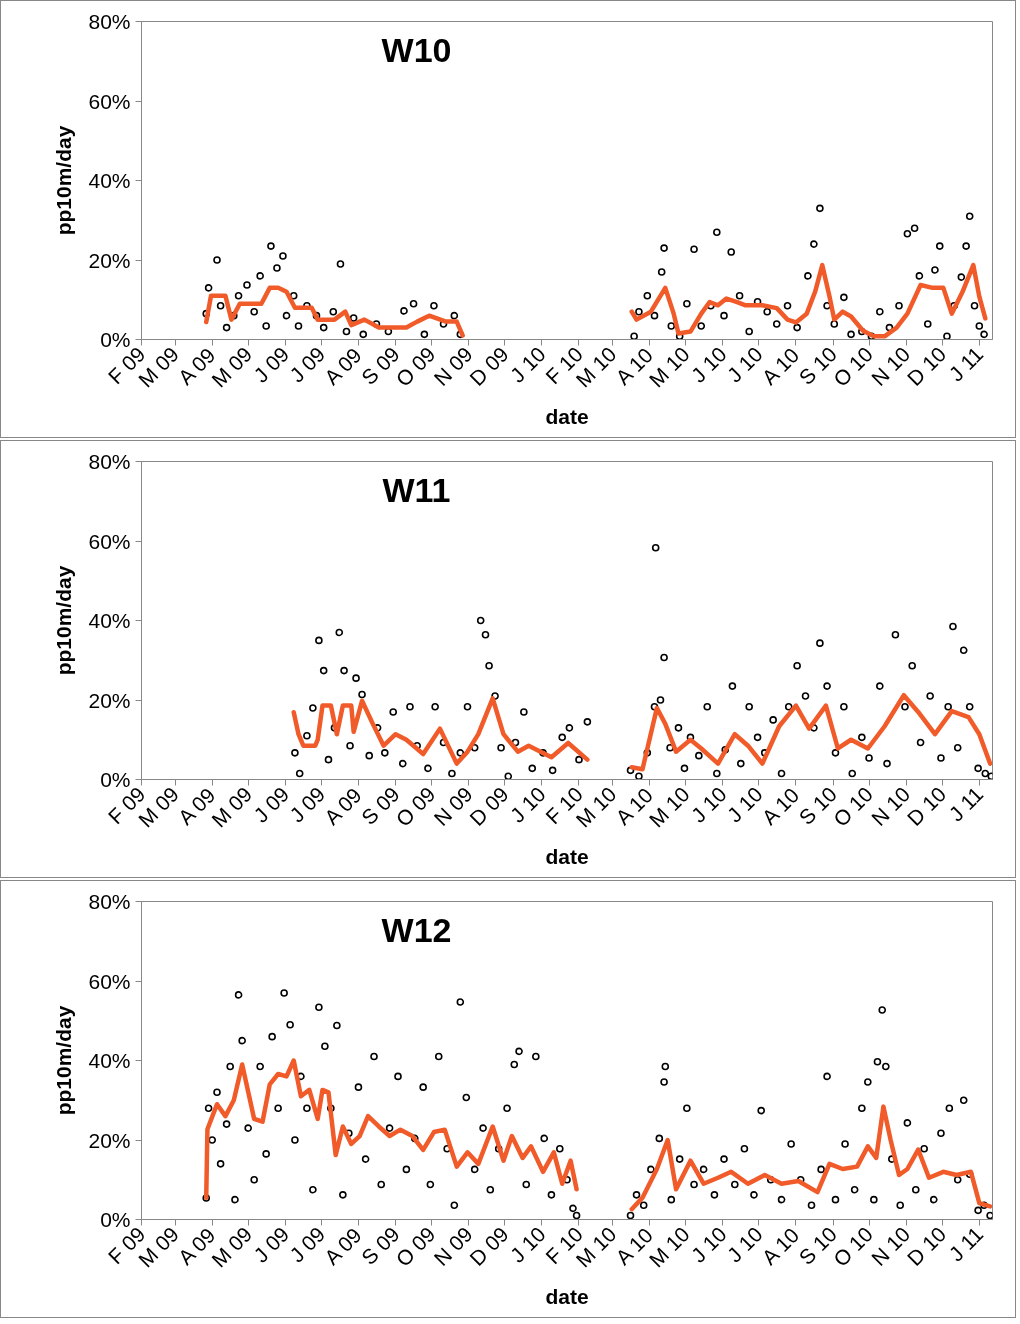  I want to click on chart-title: W10, so click(416, 49).